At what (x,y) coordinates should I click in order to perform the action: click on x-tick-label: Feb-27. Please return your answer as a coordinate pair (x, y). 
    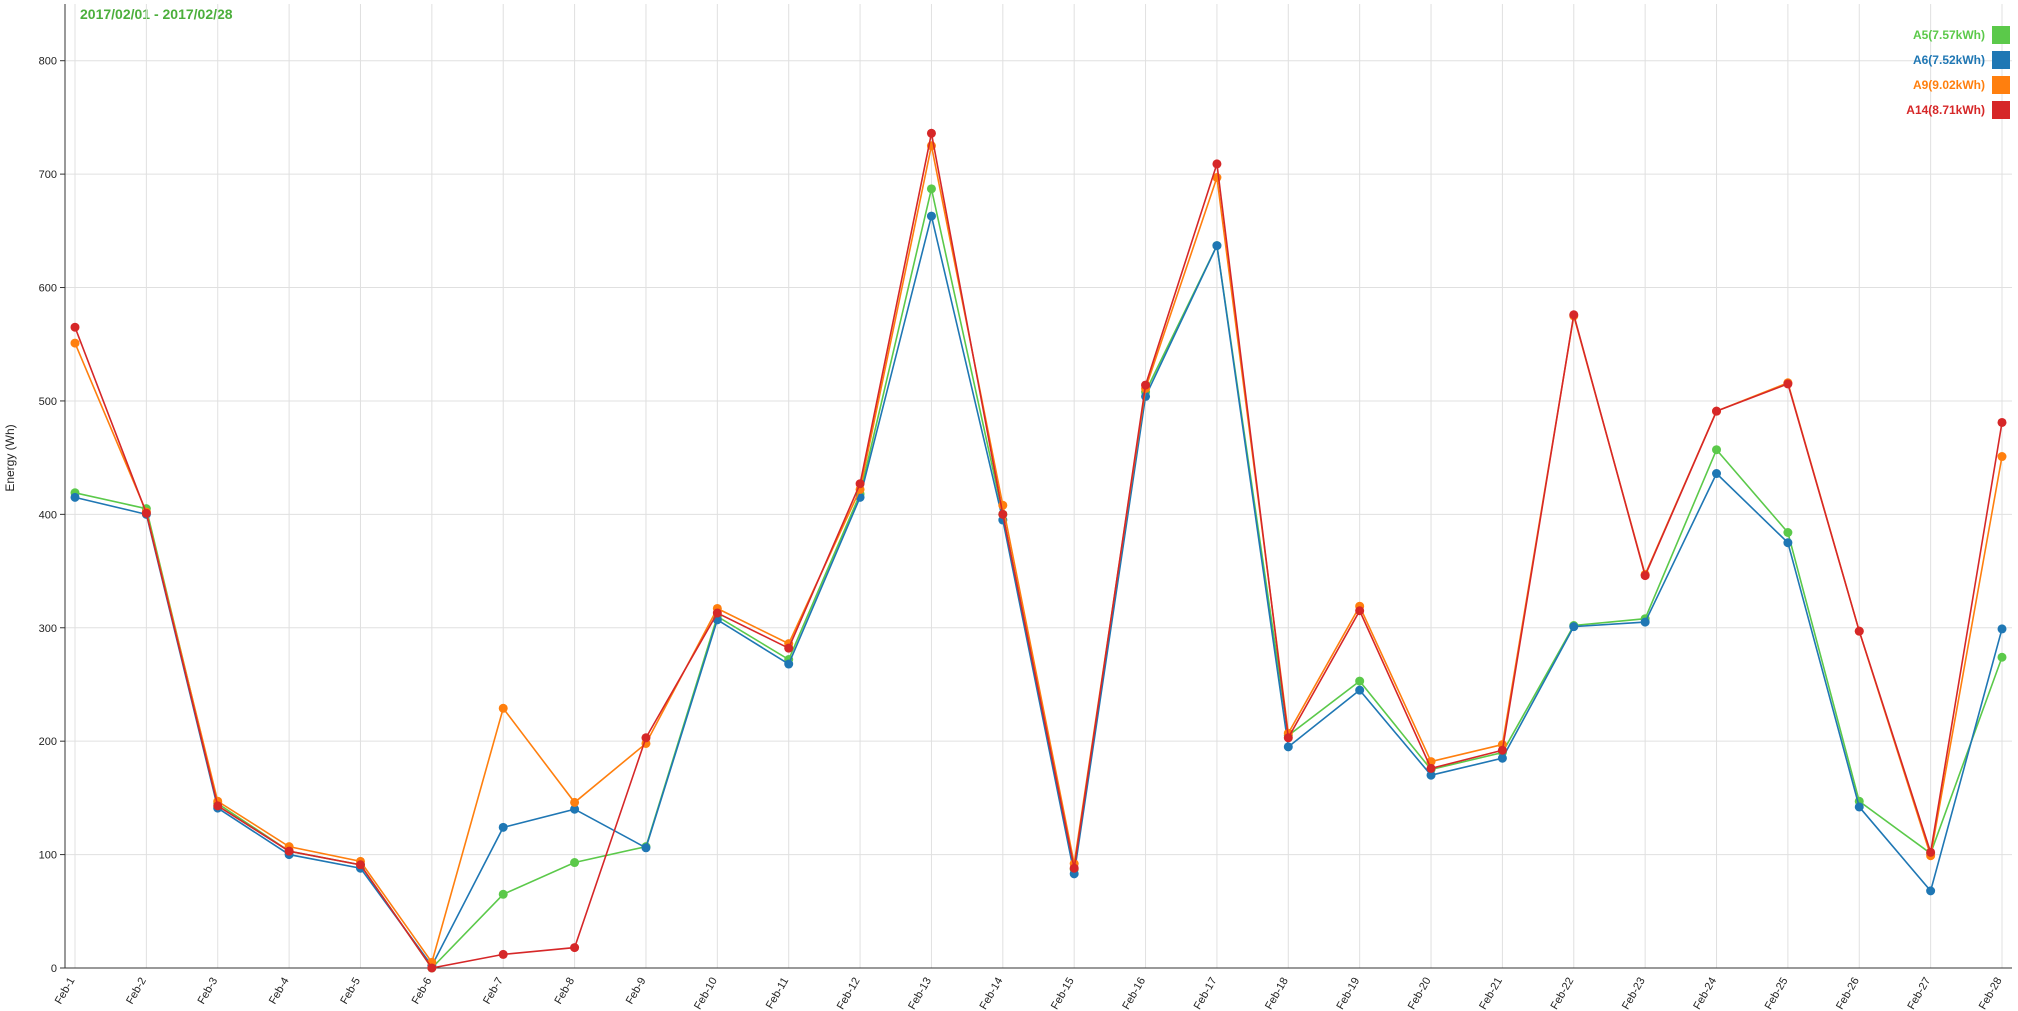
    Looking at the image, I should click on (1919, 993).